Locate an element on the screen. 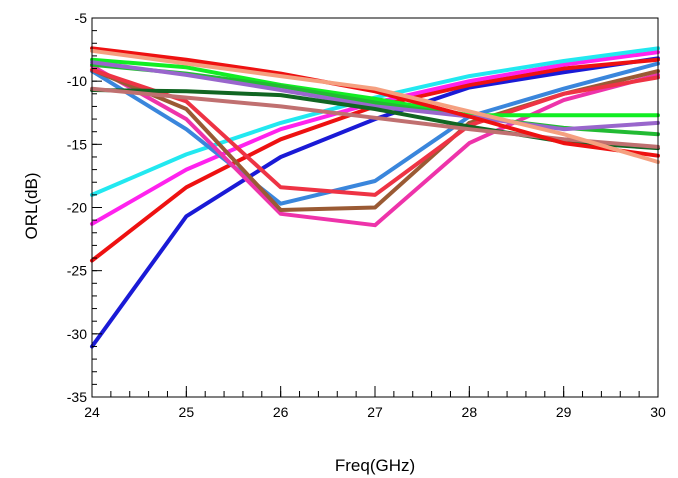  x-axis-title: Freq(GHz) is located at coordinates (375, 465).